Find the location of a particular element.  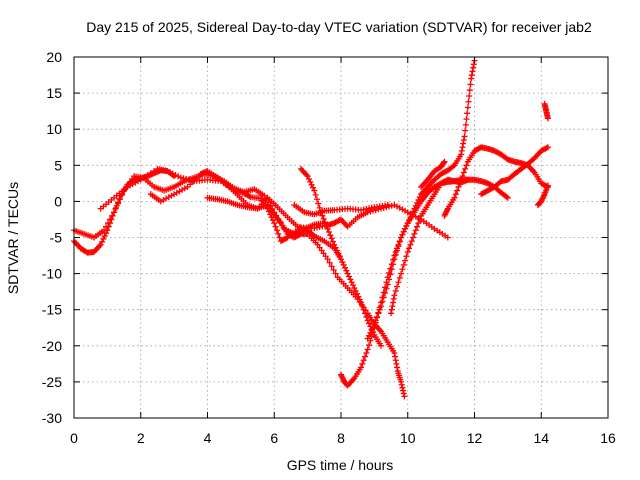

y-tick-label: -20 is located at coordinates (52, 346).